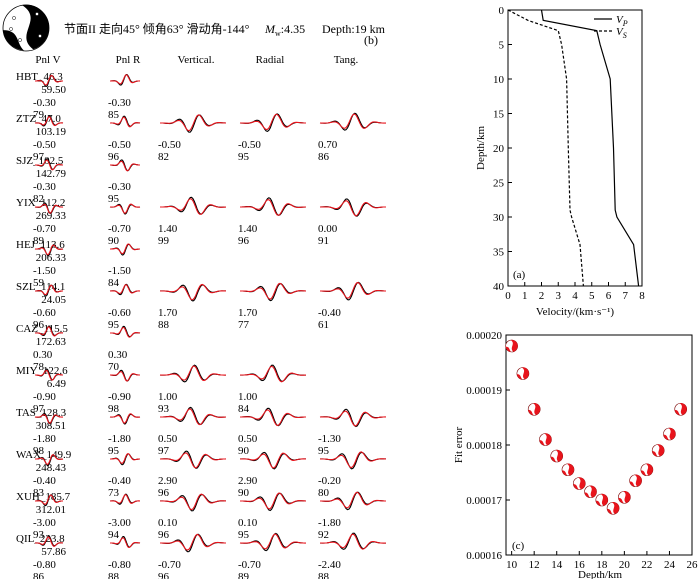 The width and height of the screenshot is (700, 579). Describe the element at coordinates (609, 296) in the screenshot. I see `x-tick-label: 6` at that location.